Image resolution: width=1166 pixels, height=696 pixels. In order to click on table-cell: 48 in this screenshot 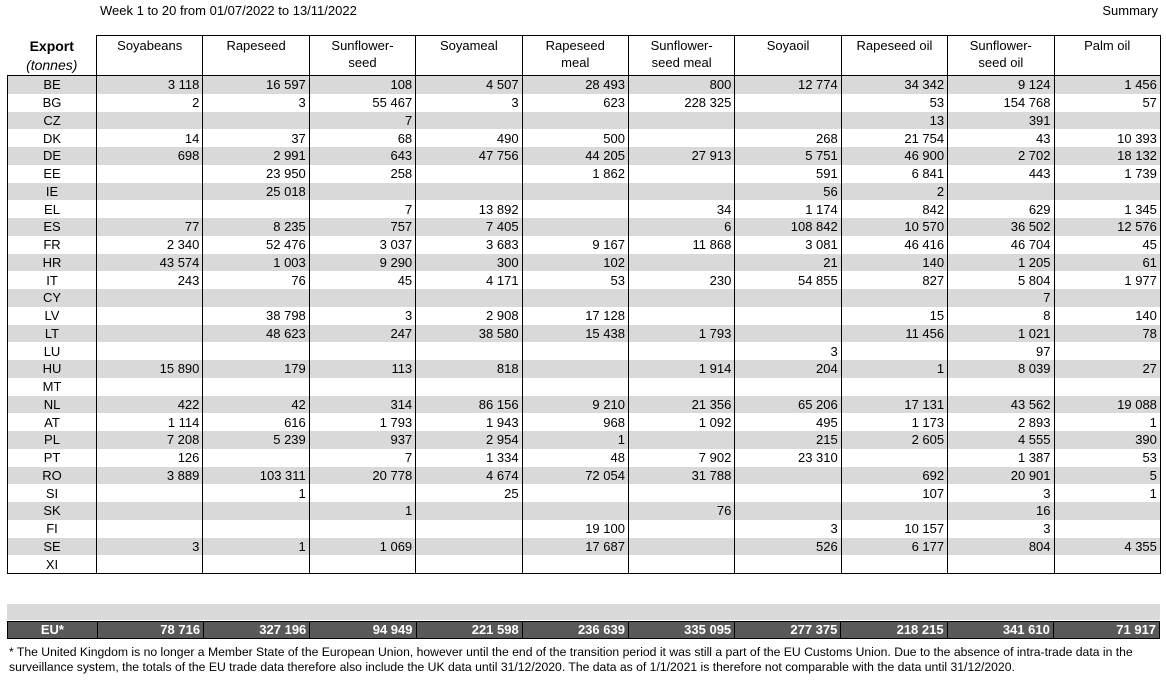, I will do `click(575, 457)`.